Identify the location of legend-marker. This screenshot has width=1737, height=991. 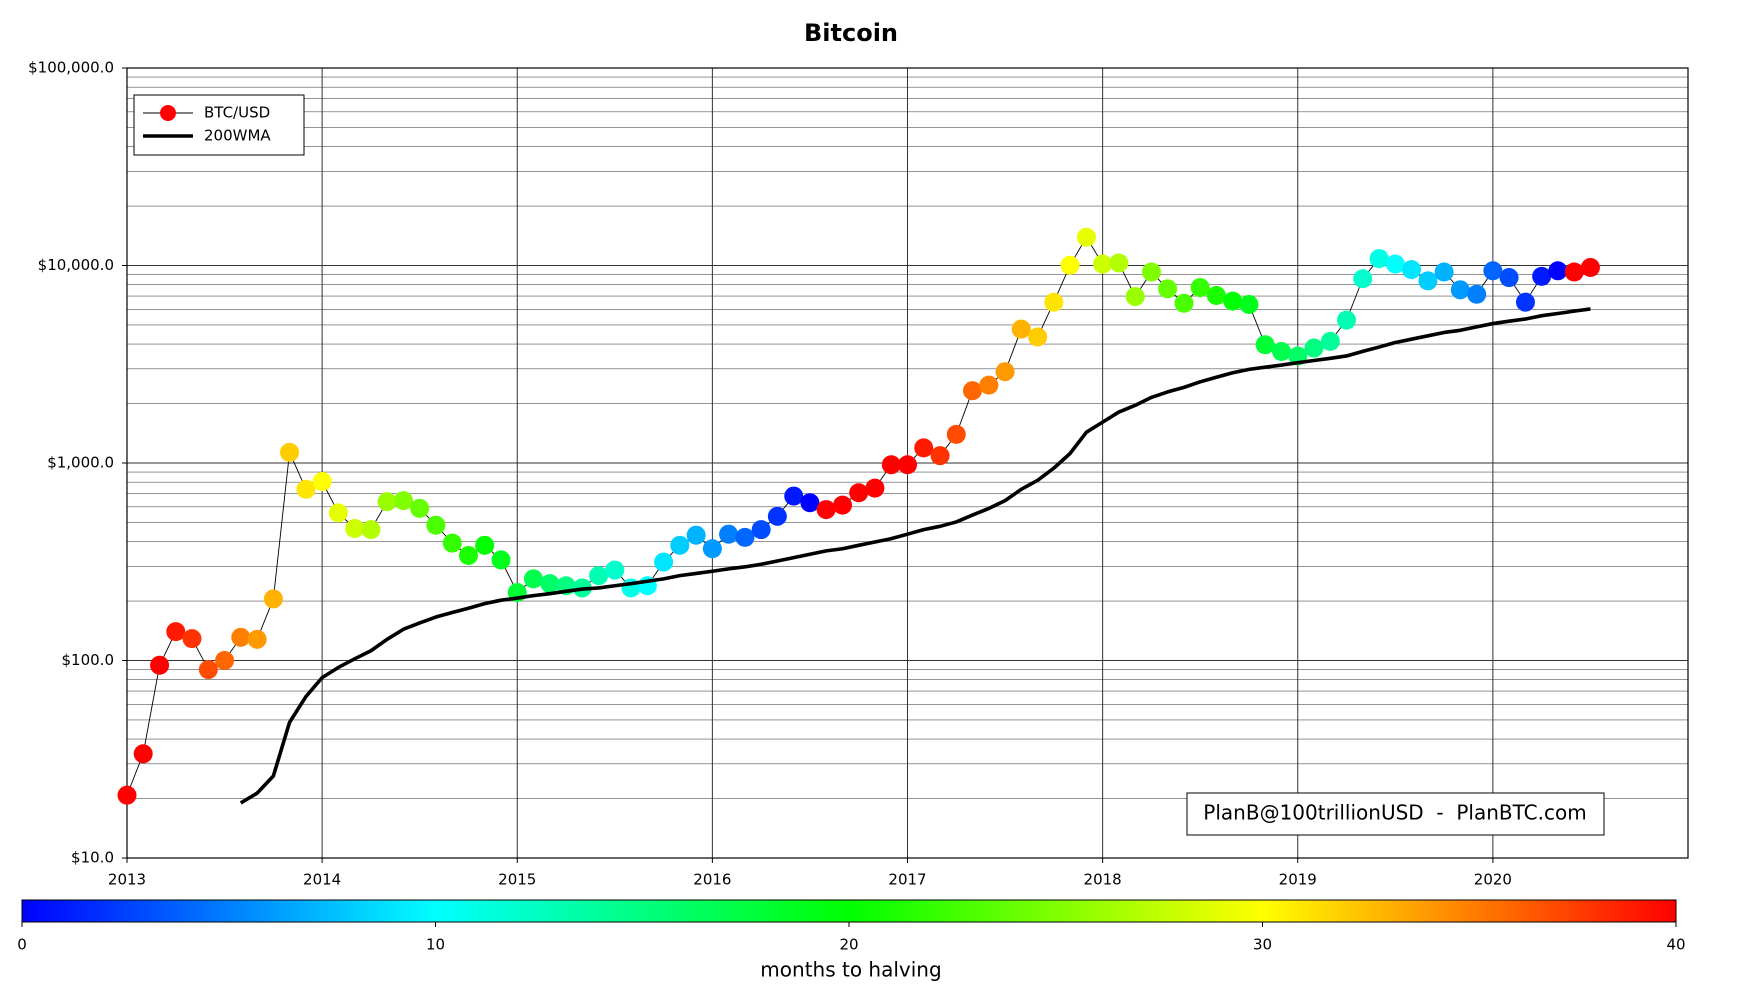
(168, 113).